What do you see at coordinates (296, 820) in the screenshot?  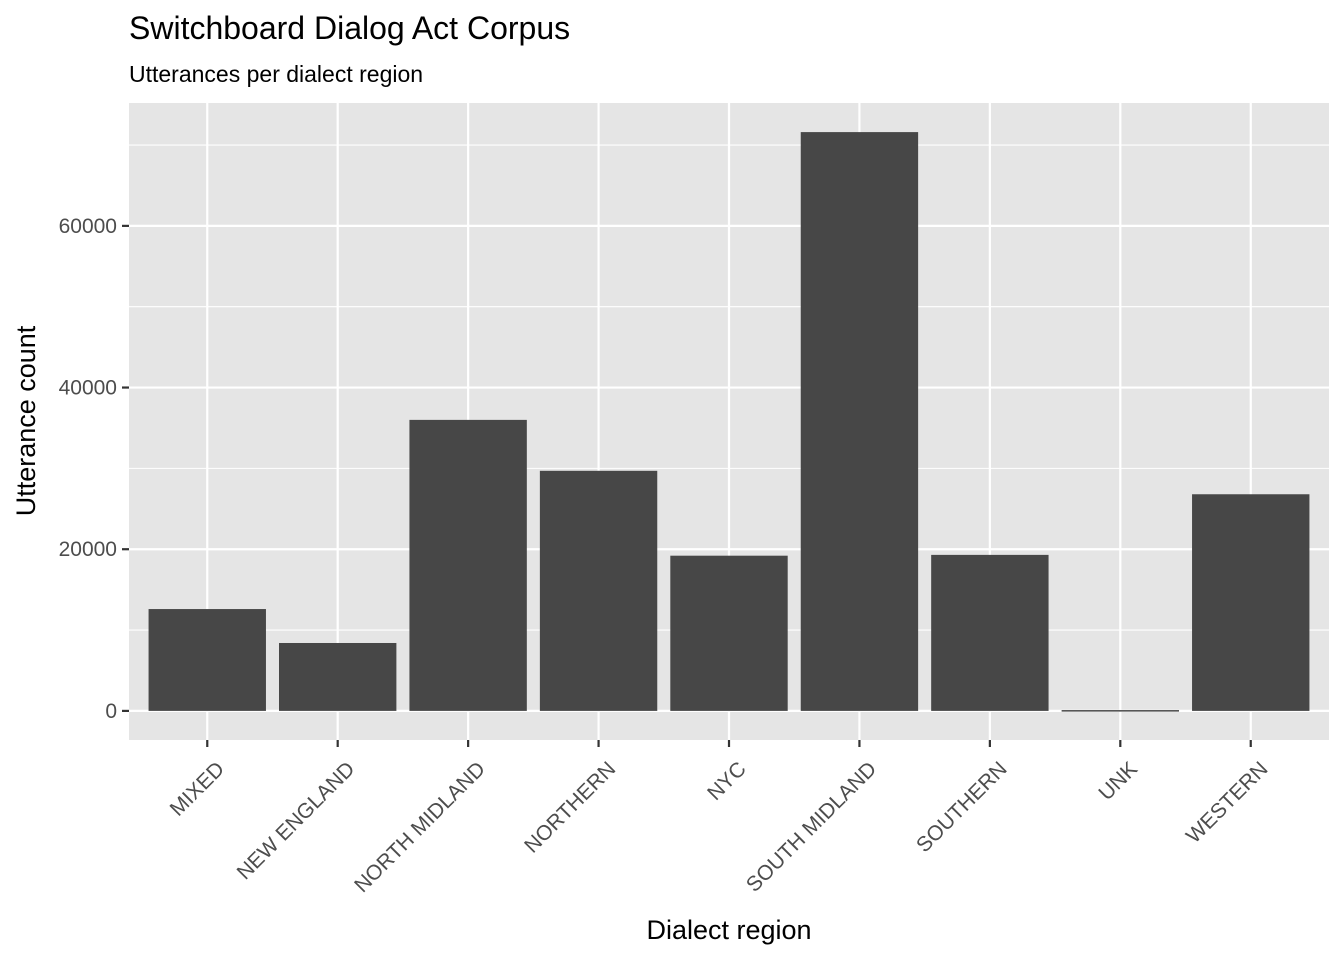 I see `x-tick-label: NEW ENGLAND` at bounding box center [296, 820].